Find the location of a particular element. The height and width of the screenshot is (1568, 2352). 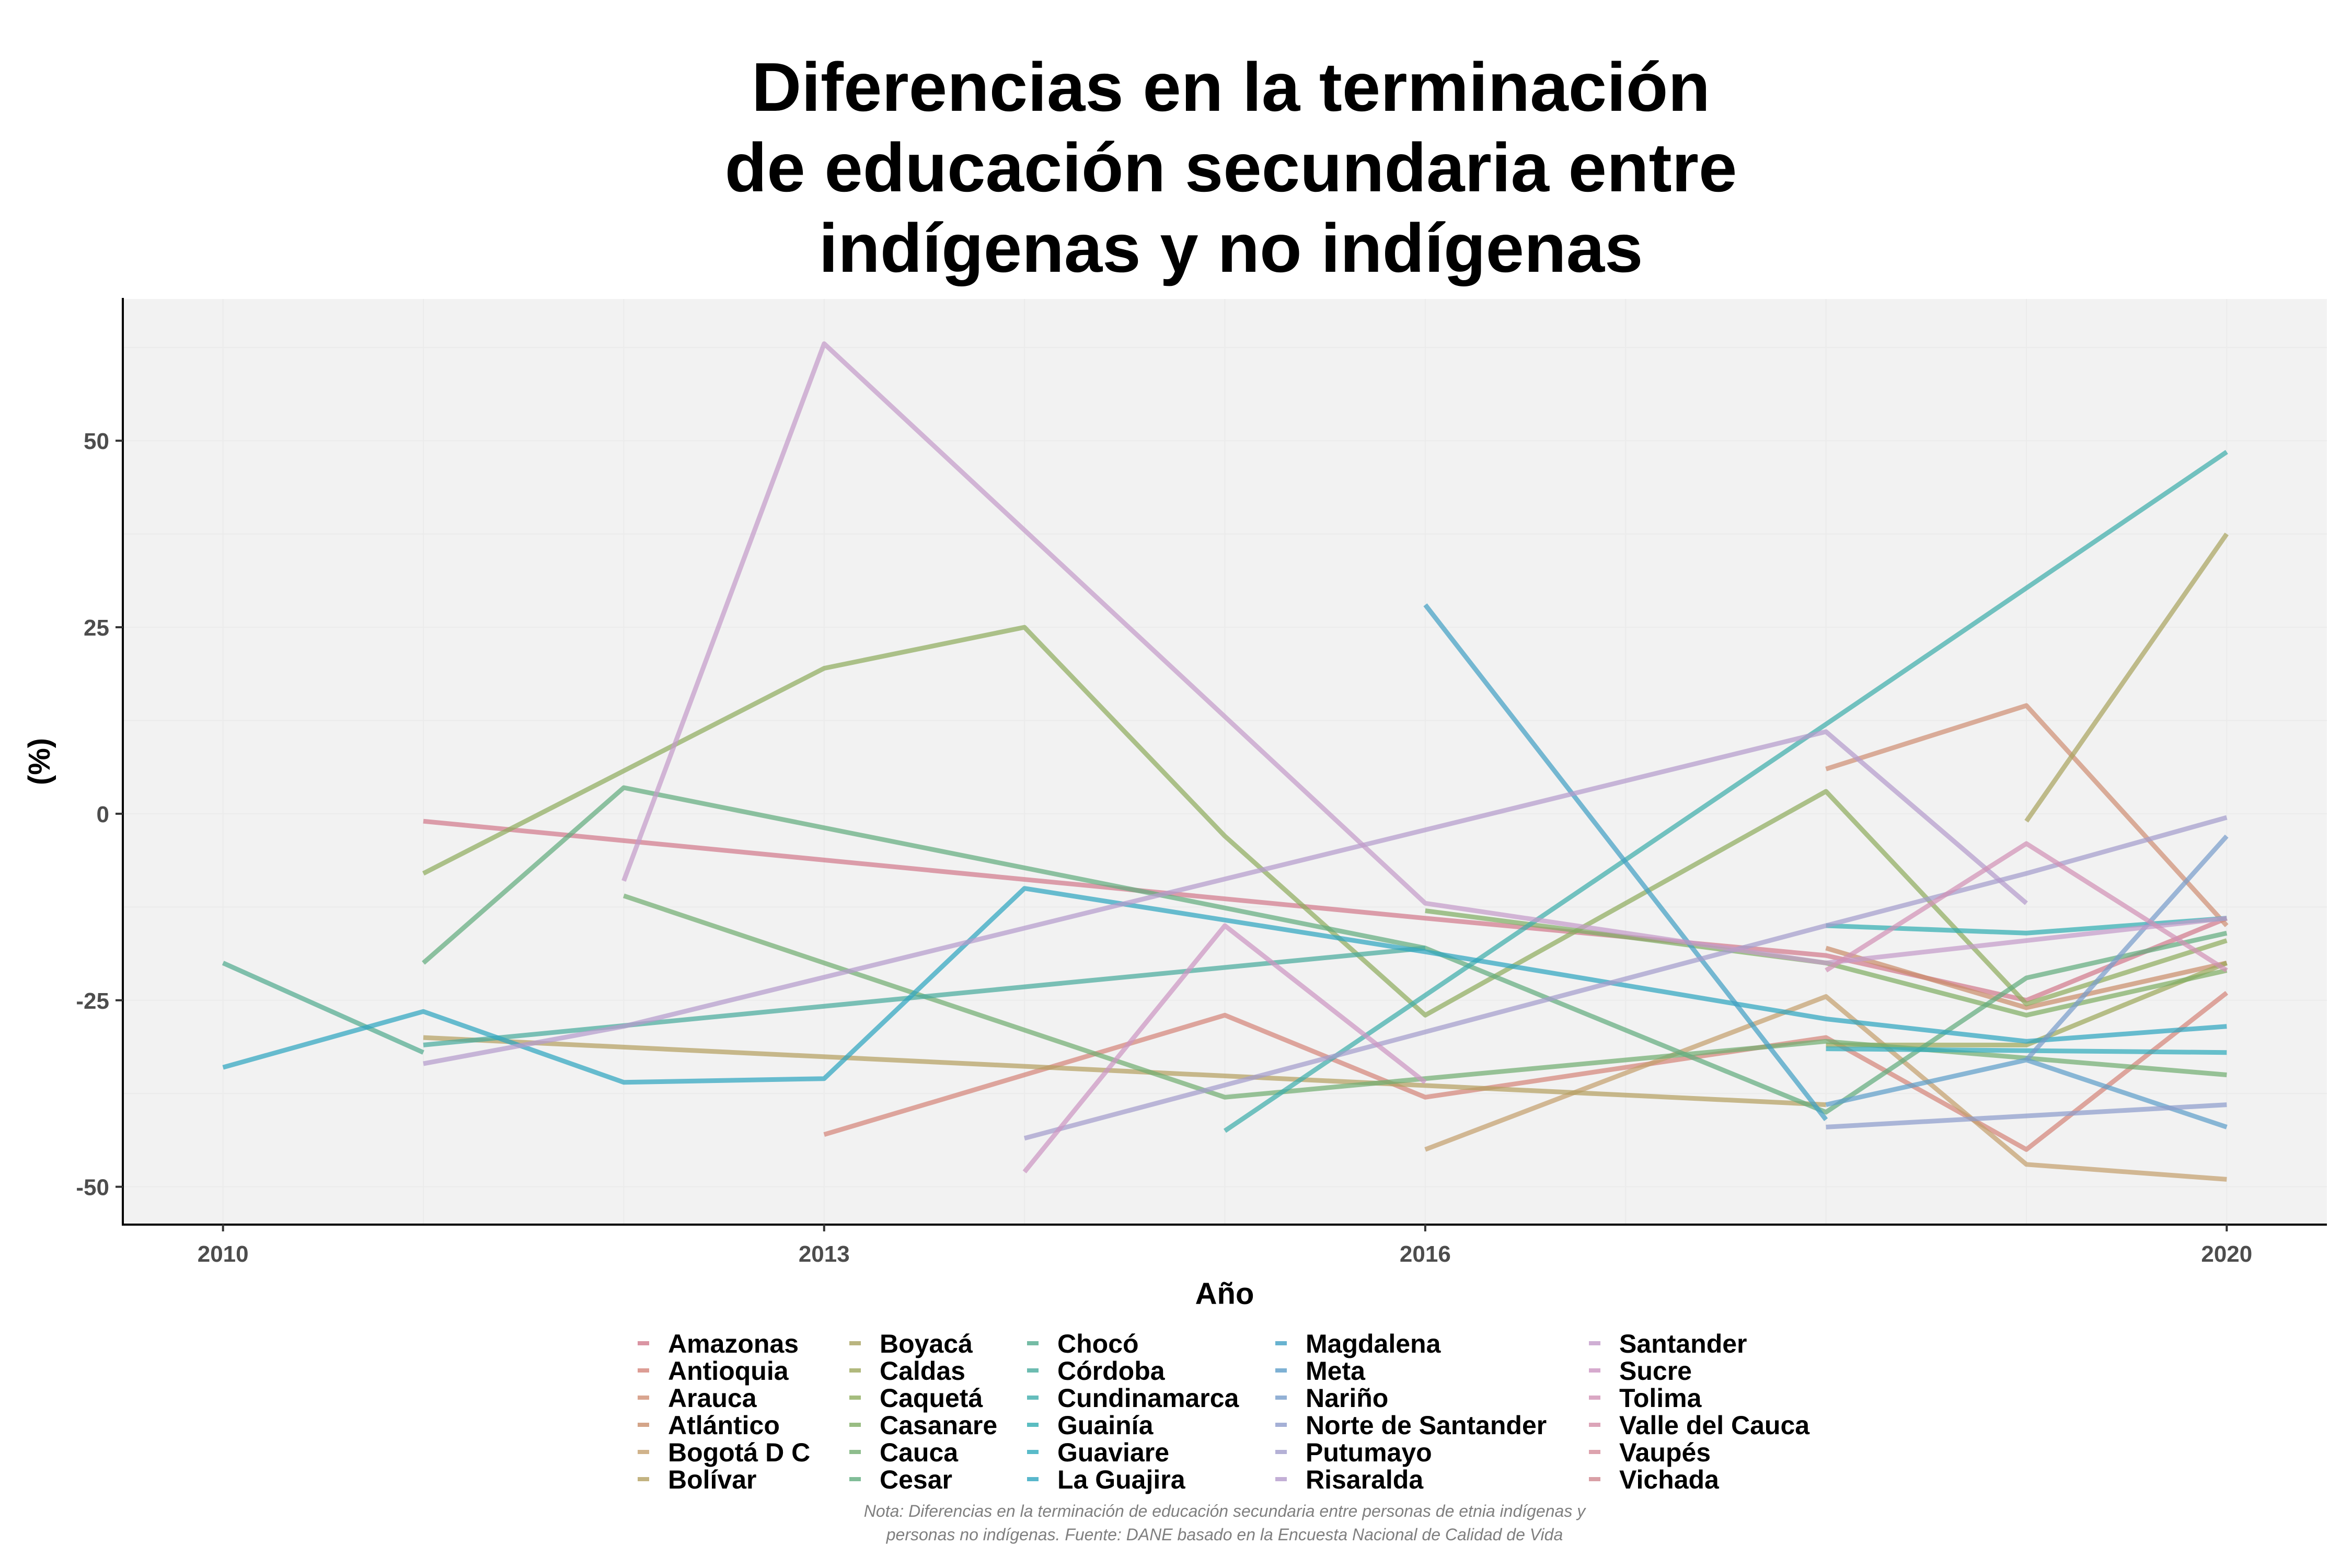

legend-label: Risaralda is located at coordinates (1365, 1479).